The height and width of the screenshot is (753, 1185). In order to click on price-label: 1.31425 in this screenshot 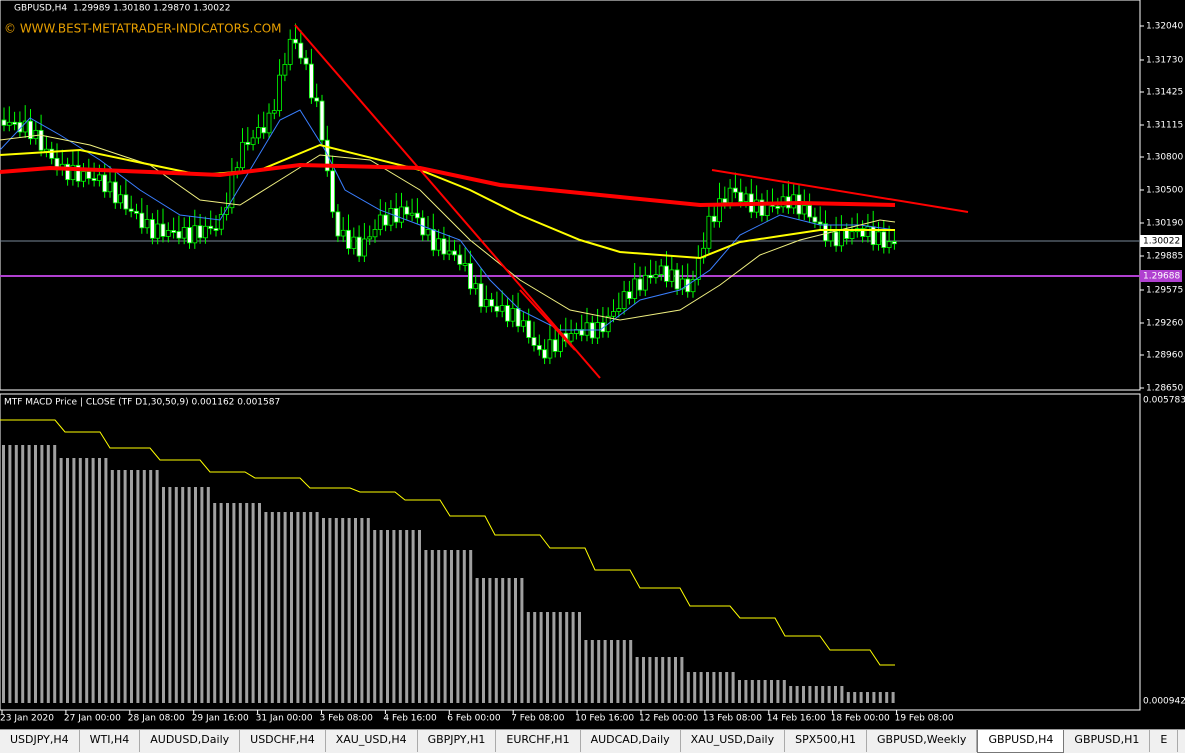, I will do `click(1164, 93)`.